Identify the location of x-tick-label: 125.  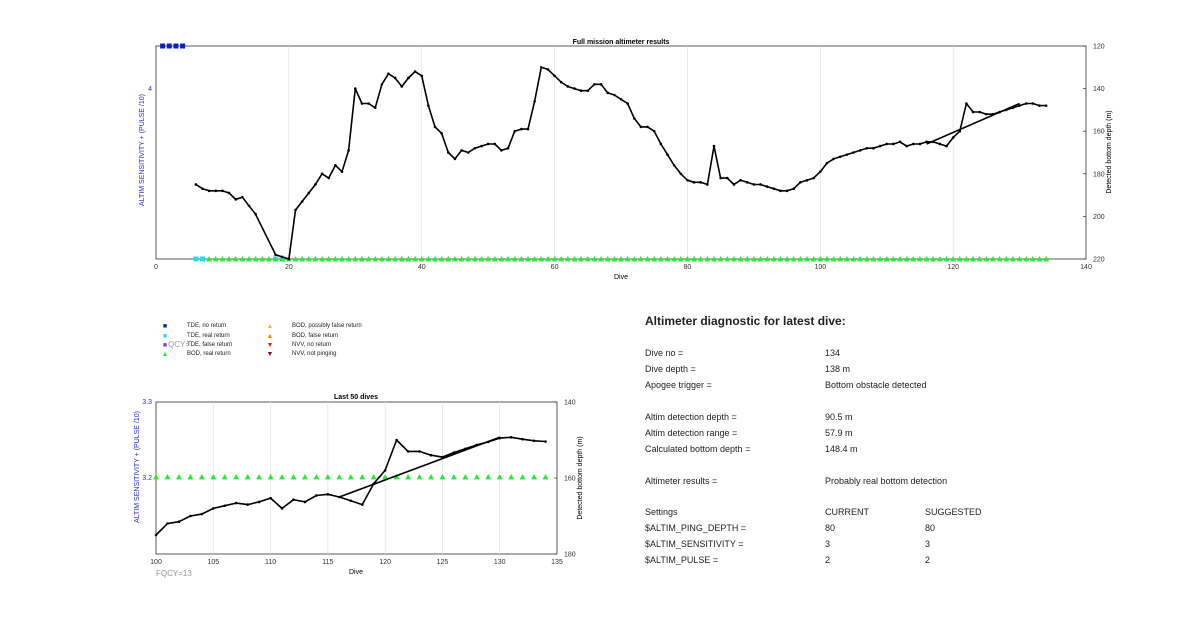
(443, 562).